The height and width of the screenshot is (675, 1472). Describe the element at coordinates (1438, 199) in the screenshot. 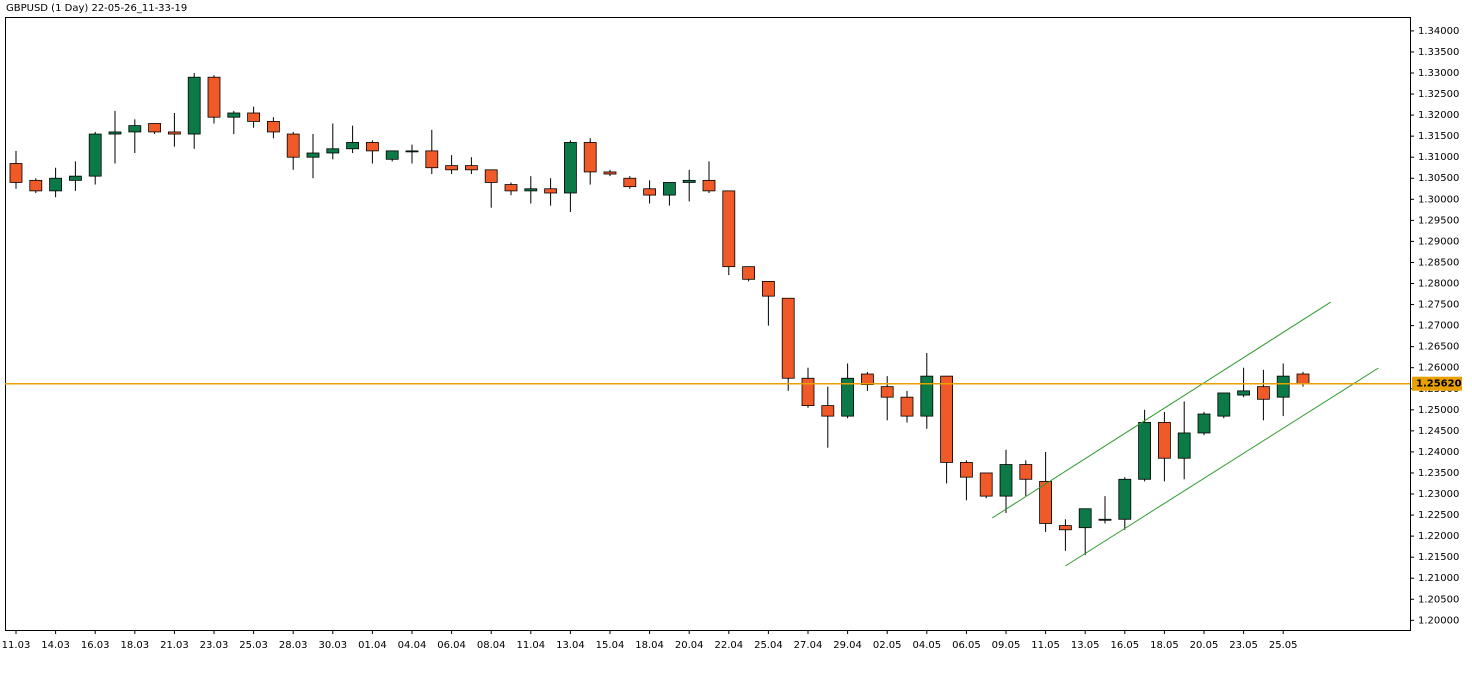

I see `y-tick-label: 1.30000` at that location.